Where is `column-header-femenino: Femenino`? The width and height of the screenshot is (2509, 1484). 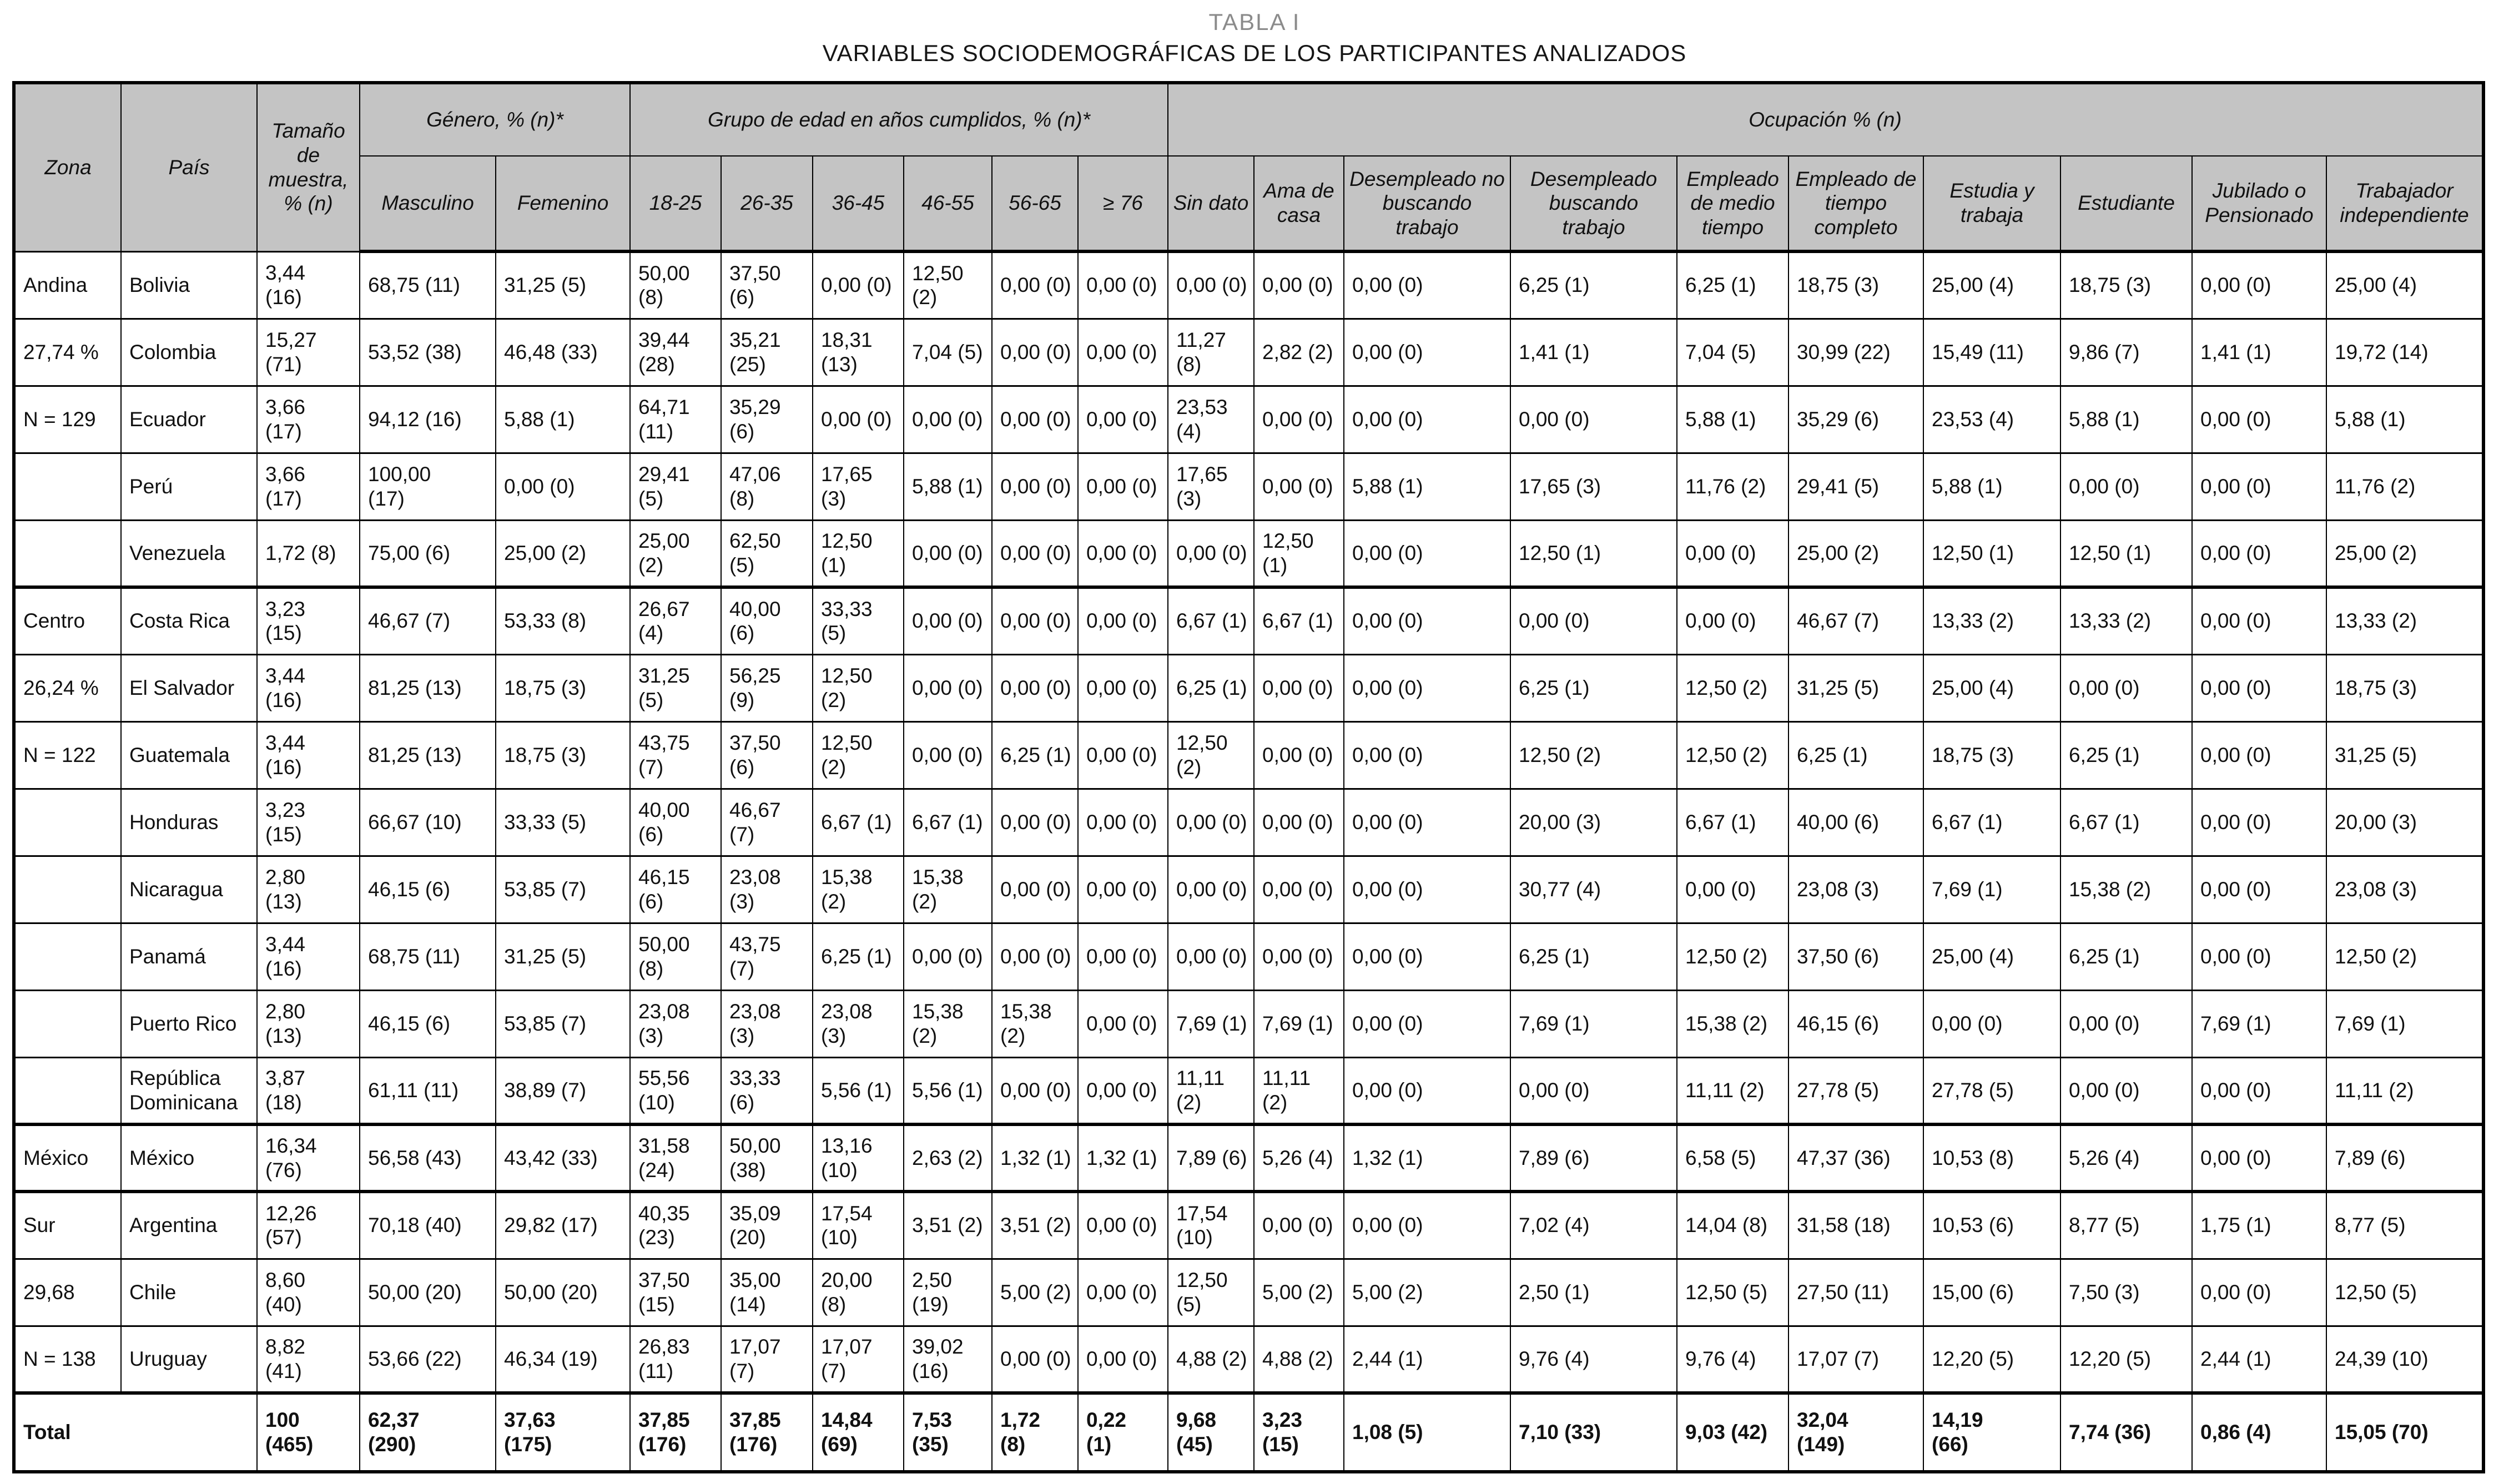 column-header-femenino: Femenino is located at coordinates (563, 204).